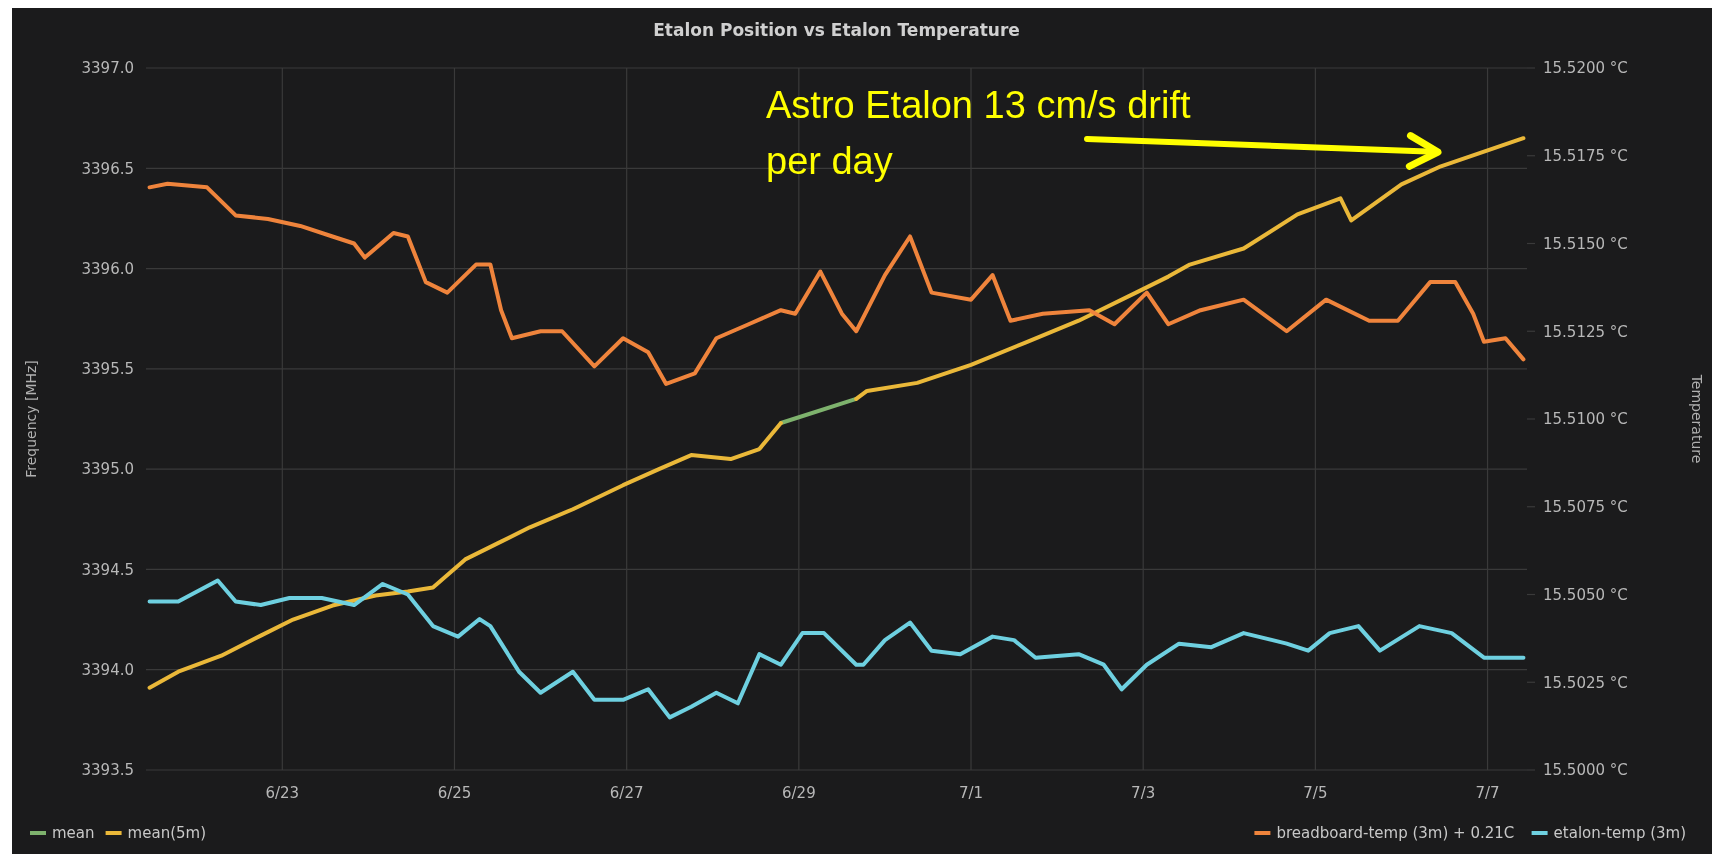 Image resolution: width=1721 pixels, height=857 pixels. What do you see at coordinates (167, 833) in the screenshot?
I see `legend-label: mean(5m)` at bounding box center [167, 833].